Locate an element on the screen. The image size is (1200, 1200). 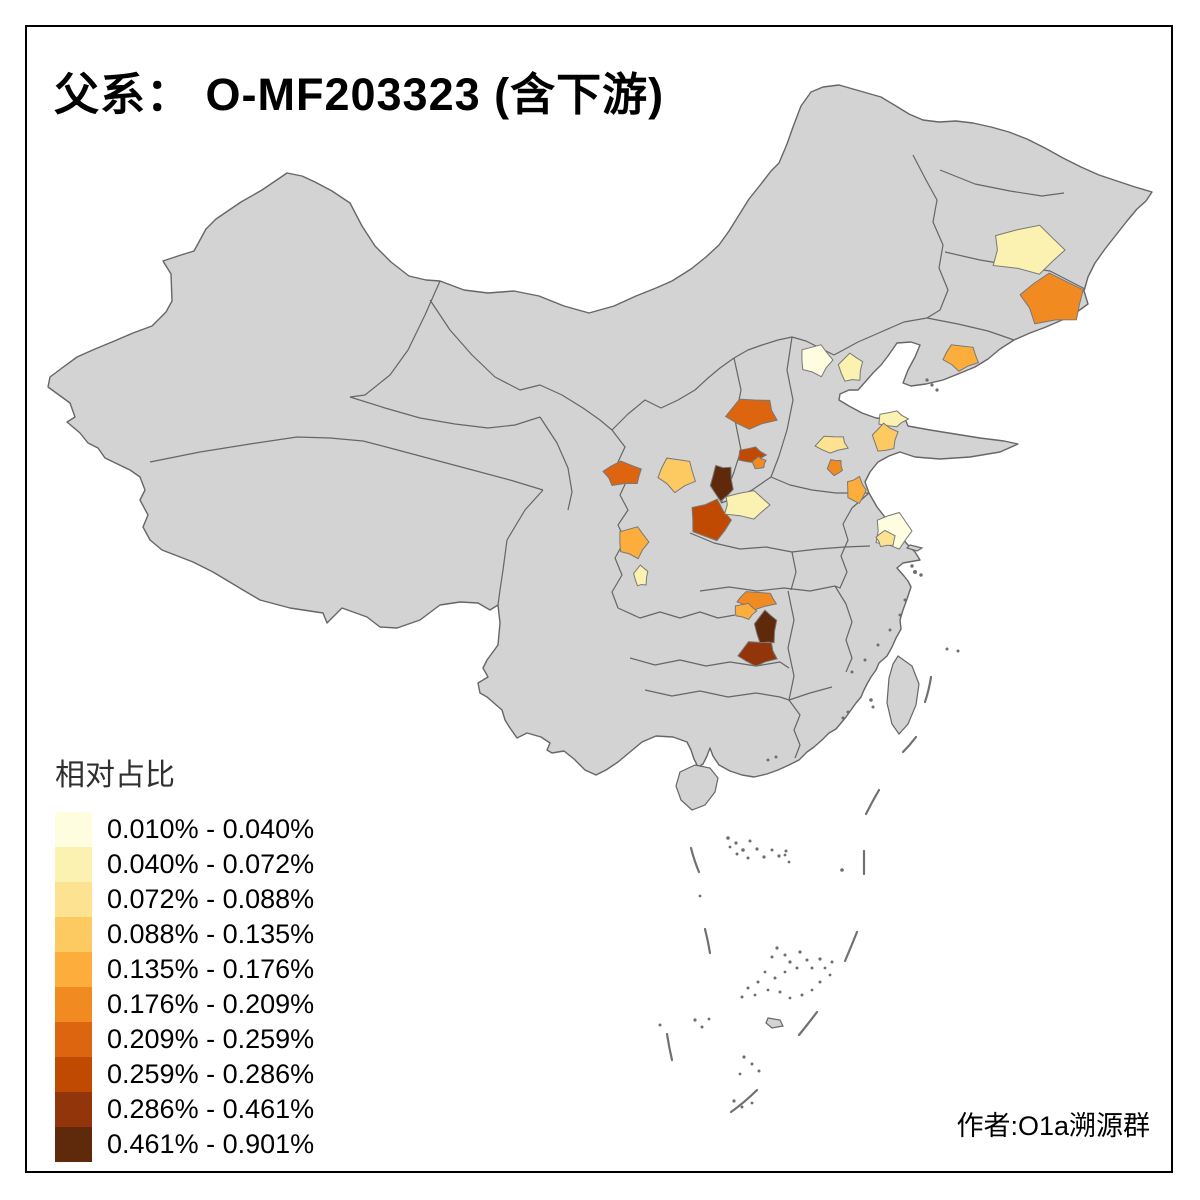
nine-dash-line is located at coordinates (799, 894).